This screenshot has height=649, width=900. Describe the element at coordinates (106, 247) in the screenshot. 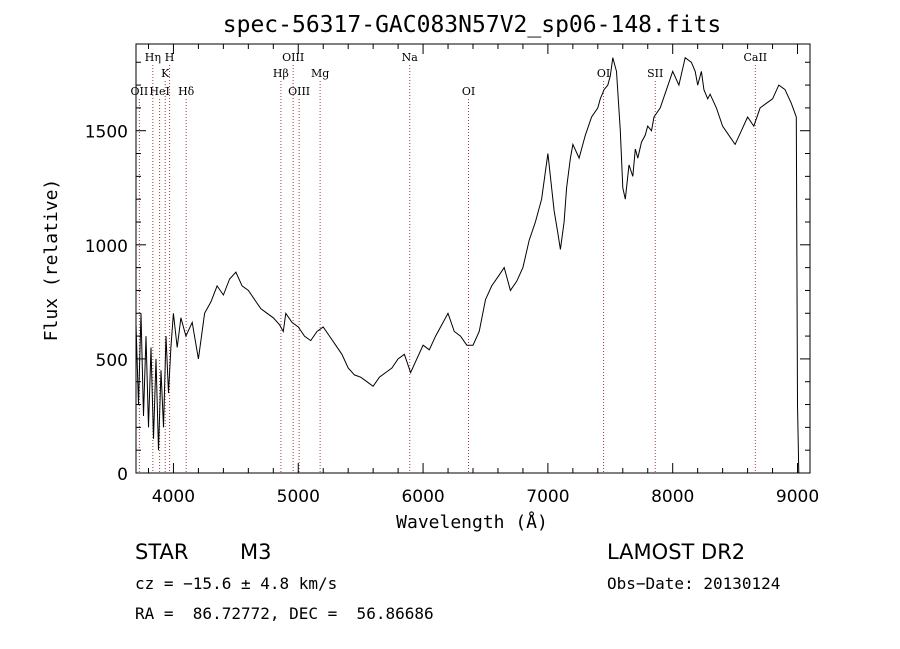

I see `y-tick-label: 1000` at that location.